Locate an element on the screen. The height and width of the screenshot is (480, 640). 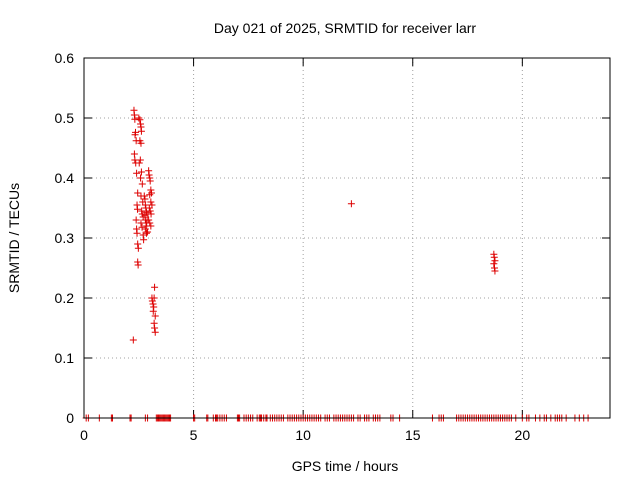
y-tick-label: 0.5 is located at coordinates (65, 118).